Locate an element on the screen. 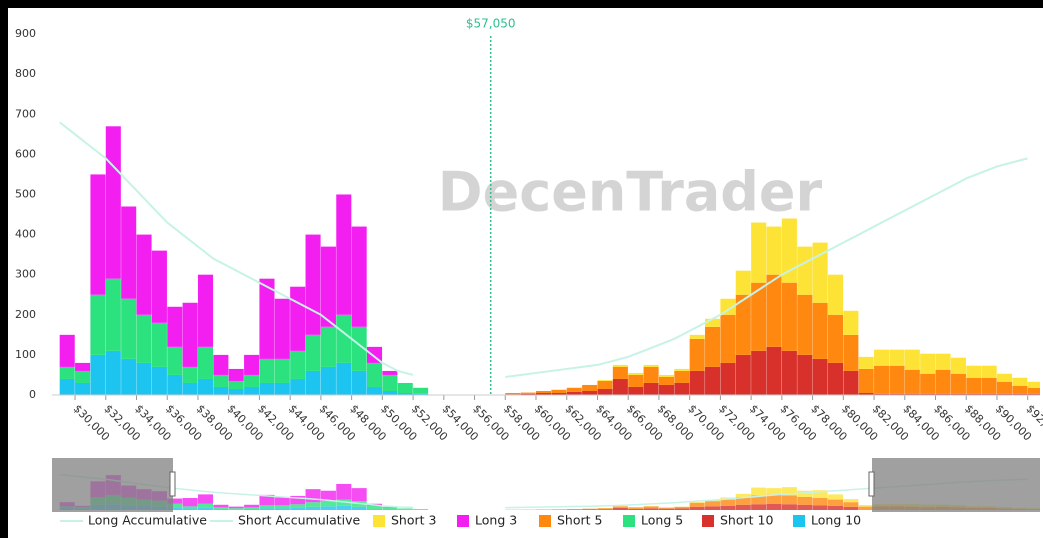  legend-label: Long 3 is located at coordinates (496, 520).